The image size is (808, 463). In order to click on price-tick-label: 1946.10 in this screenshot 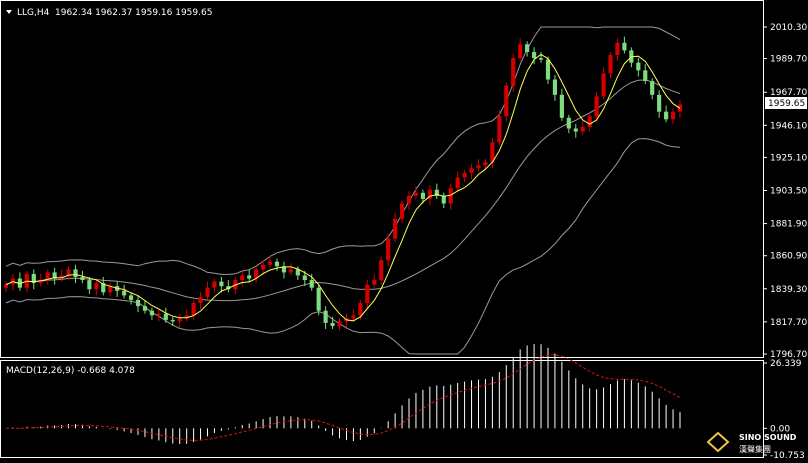, I will do `click(788, 126)`.